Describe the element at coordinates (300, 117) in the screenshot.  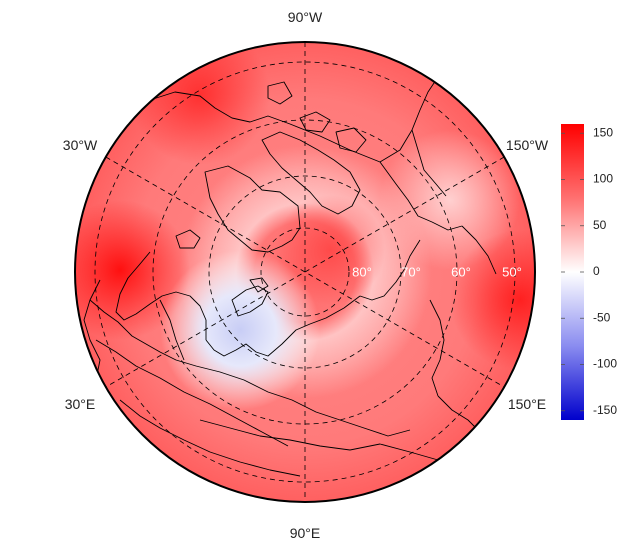
I see `north-america-coast` at that location.